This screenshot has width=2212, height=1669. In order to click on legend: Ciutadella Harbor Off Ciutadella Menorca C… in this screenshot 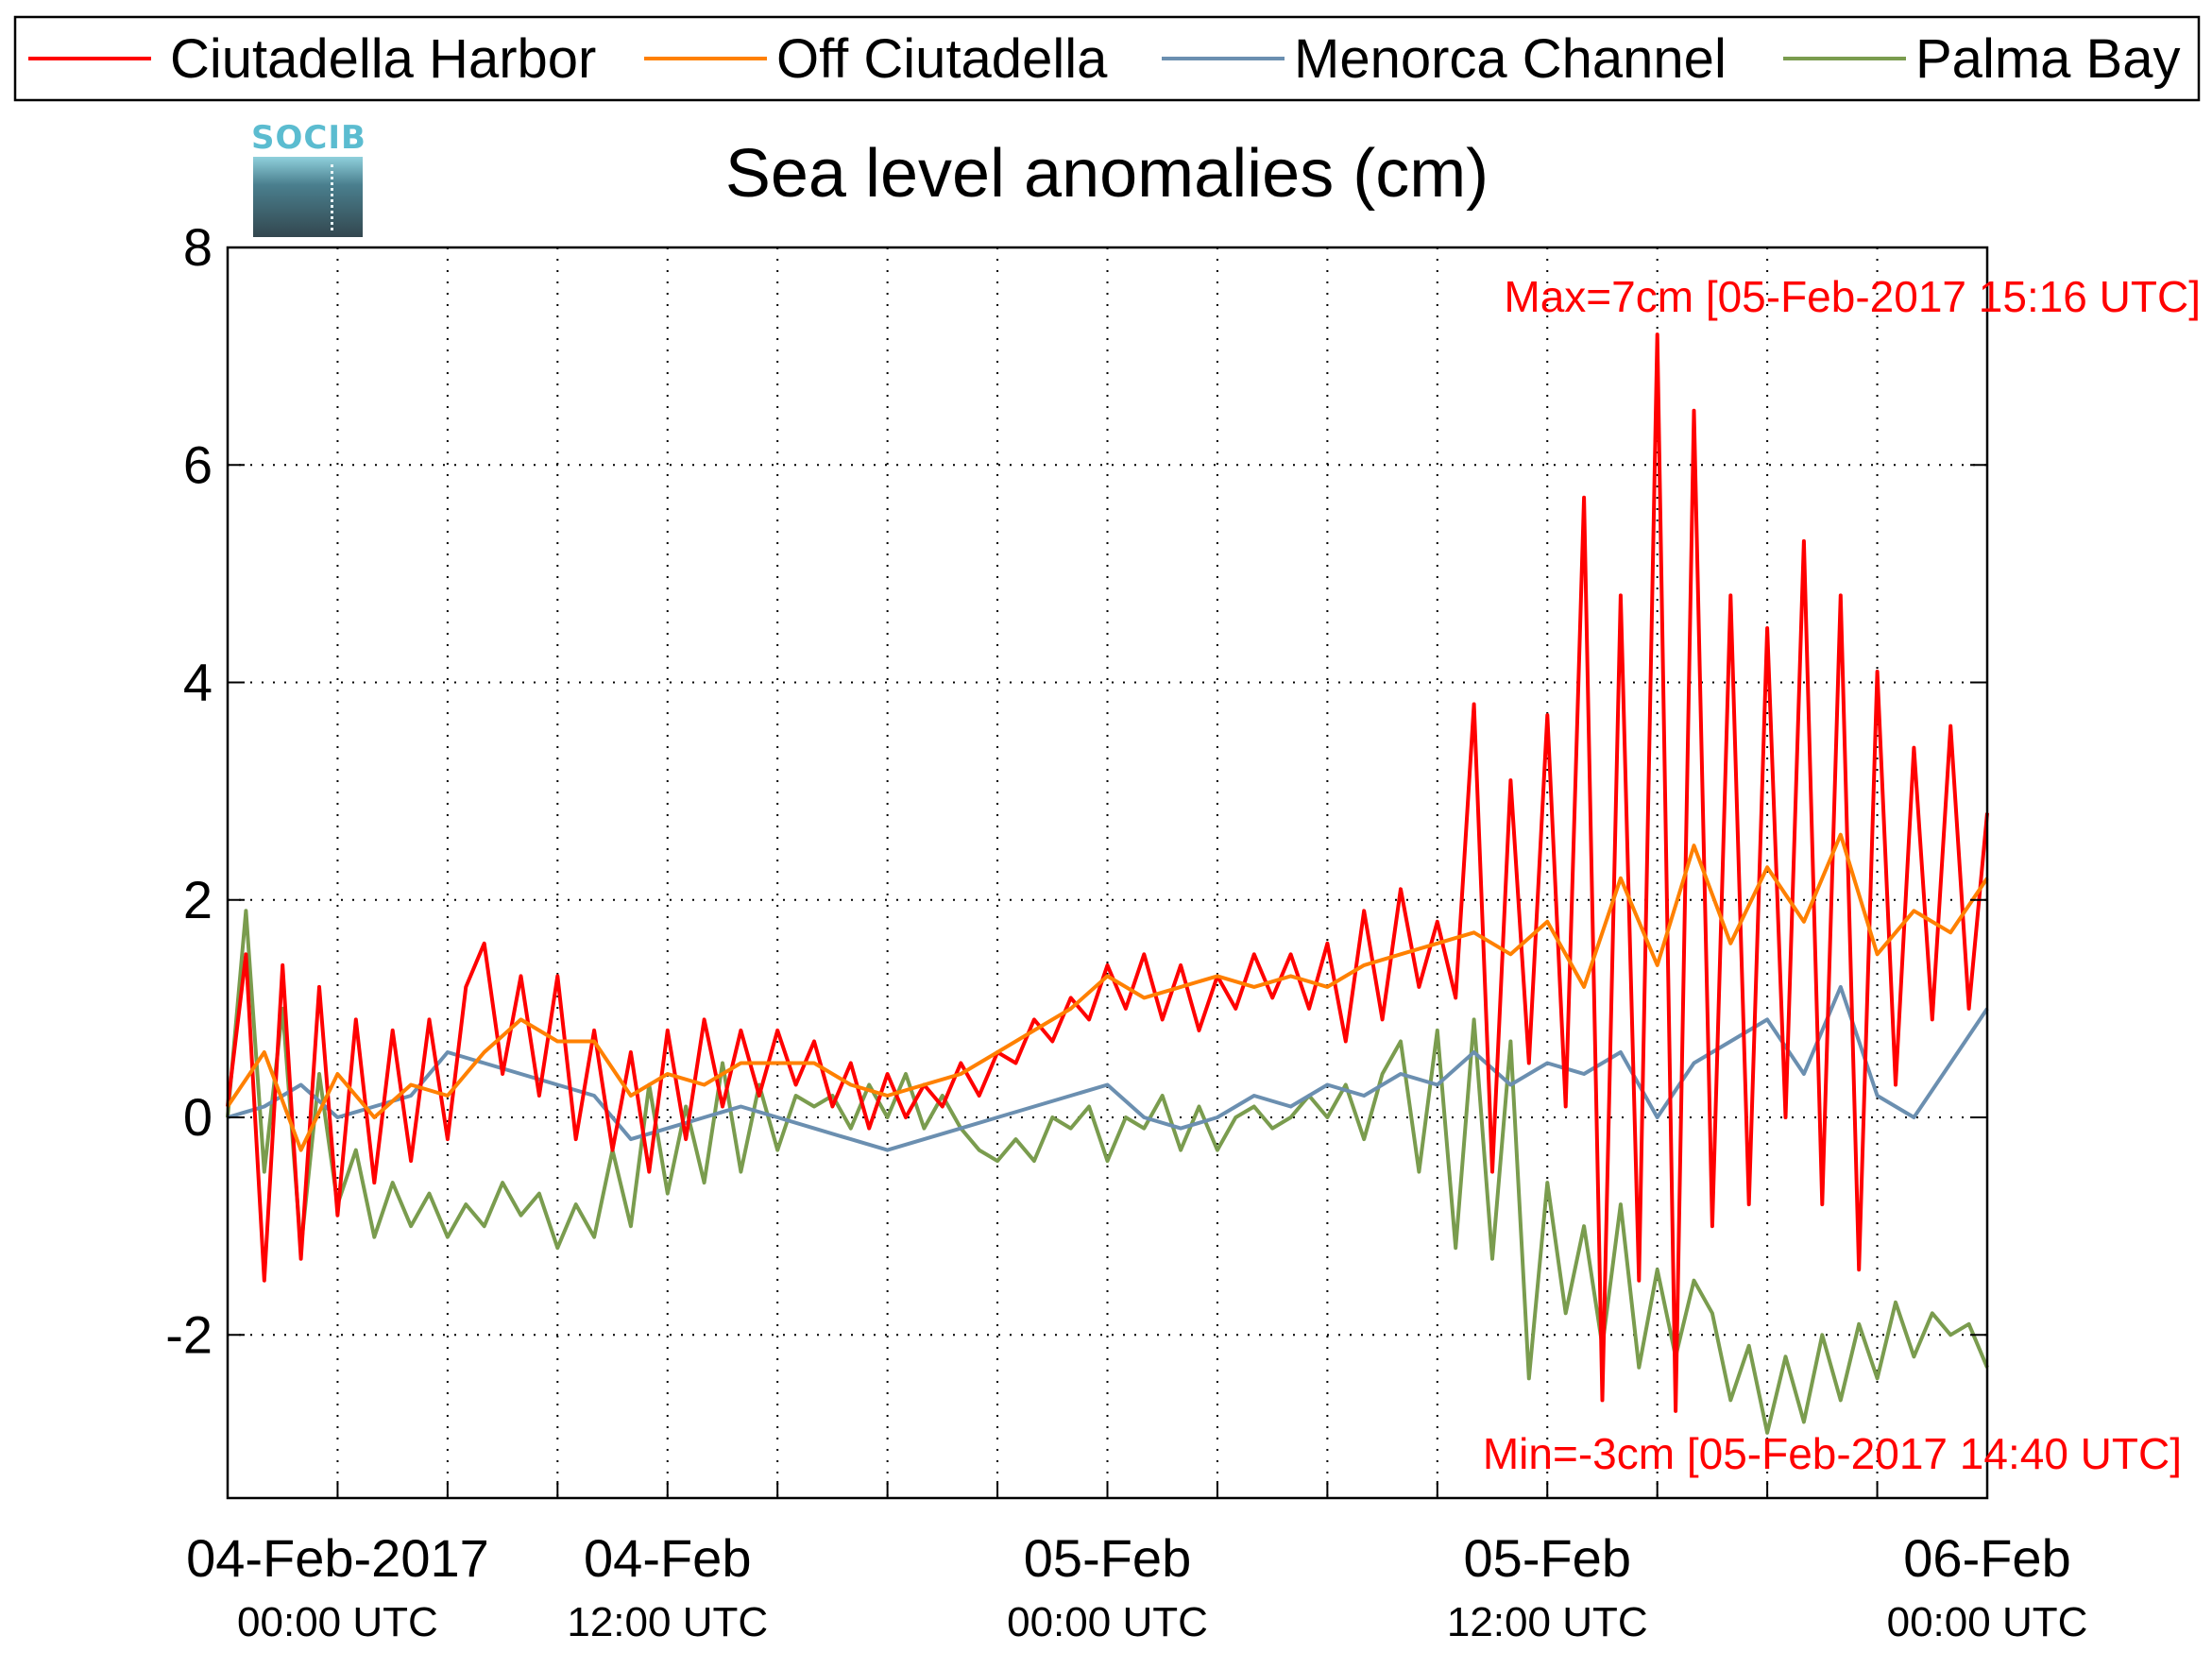, I will do `click(1107, 59)`.